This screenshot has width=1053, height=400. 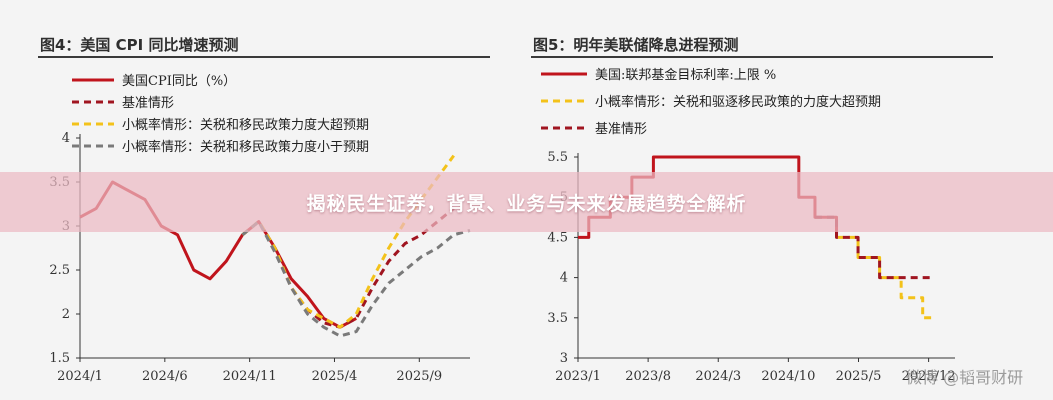 What do you see at coordinates (557, 318) in the screenshot?
I see `chart5-y-tick-label: 3.5` at bounding box center [557, 318].